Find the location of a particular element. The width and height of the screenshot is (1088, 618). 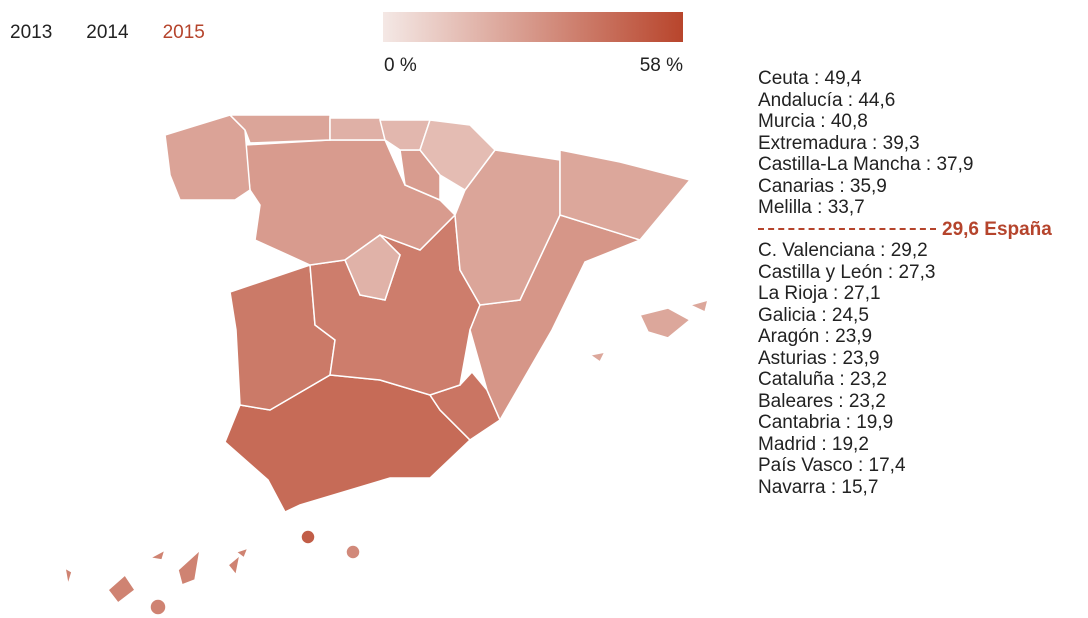

region-value: 24,5 is located at coordinates (850, 315).